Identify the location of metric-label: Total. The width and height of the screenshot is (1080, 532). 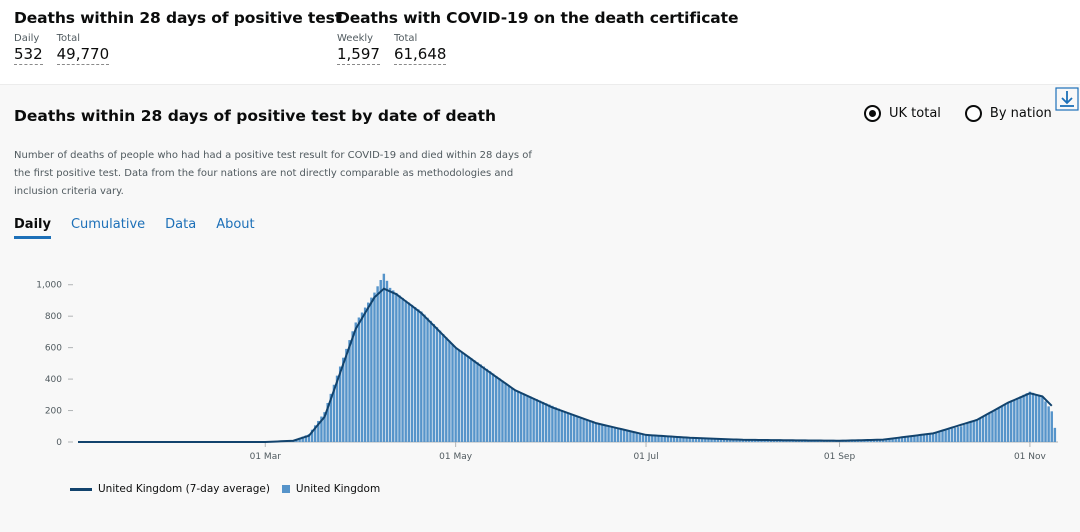
(405, 38).